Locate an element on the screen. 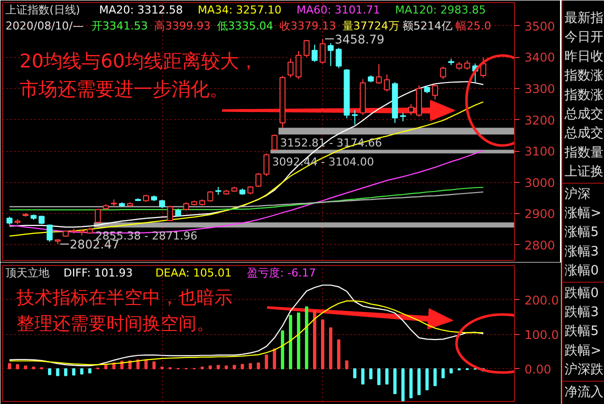 The image size is (604, 404). annotation: 盈亏度: -6.17 is located at coordinates (281, 273).